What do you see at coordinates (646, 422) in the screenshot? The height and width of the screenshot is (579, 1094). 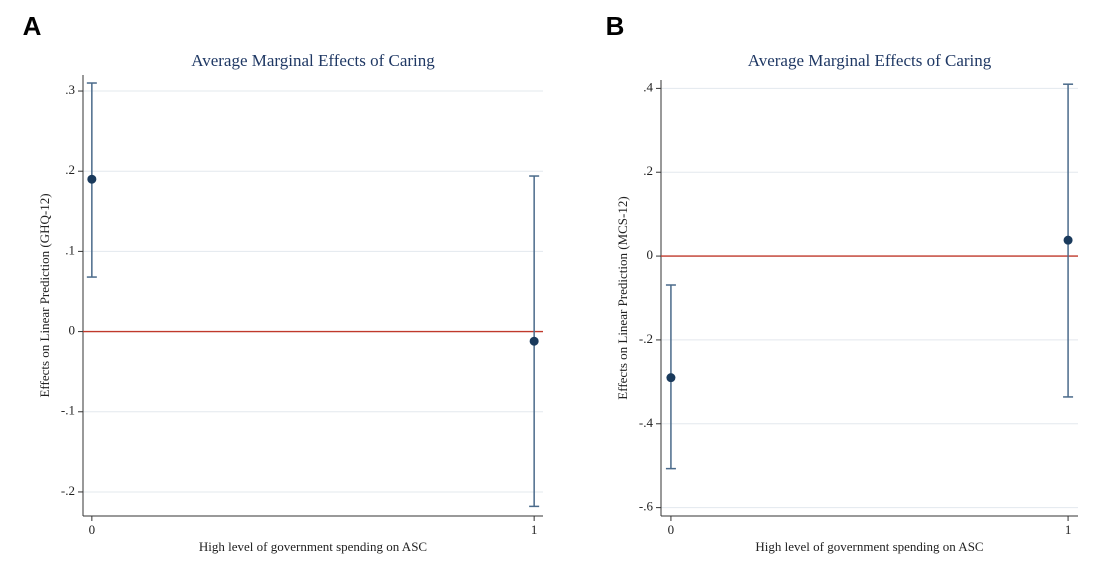 I see `y-tick-label: -.4` at bounding box center [646, 422].